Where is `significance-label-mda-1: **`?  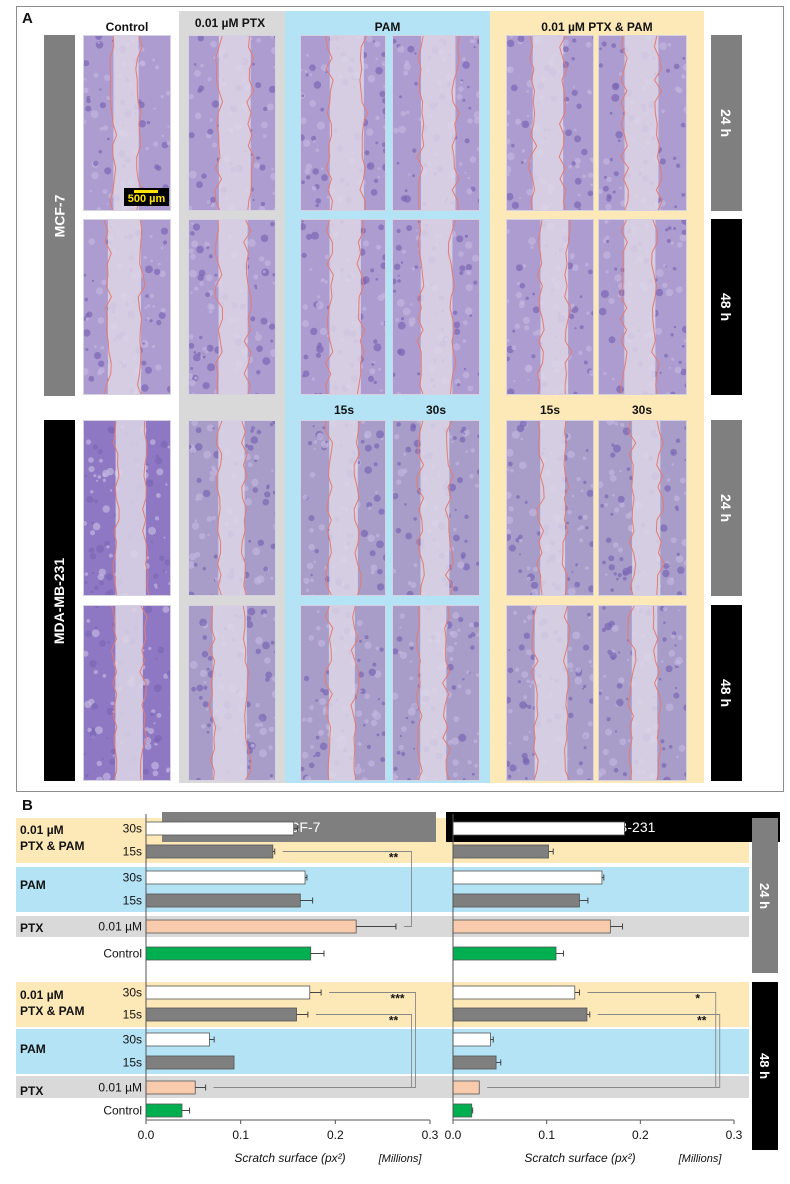
significance-label-mda-1: ** is located at coordinates (702, 1021).